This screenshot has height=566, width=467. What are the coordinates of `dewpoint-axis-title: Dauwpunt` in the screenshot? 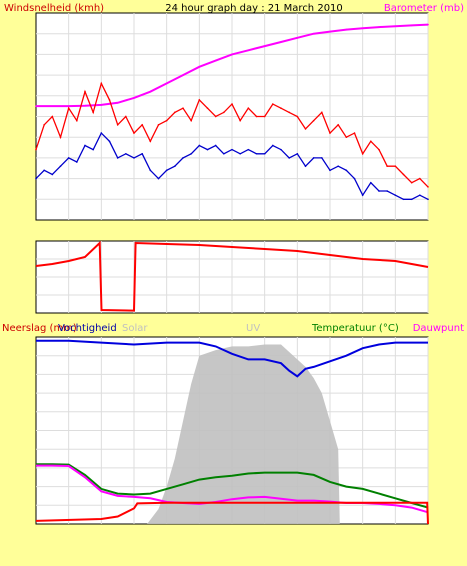 It's located at (438, 328).